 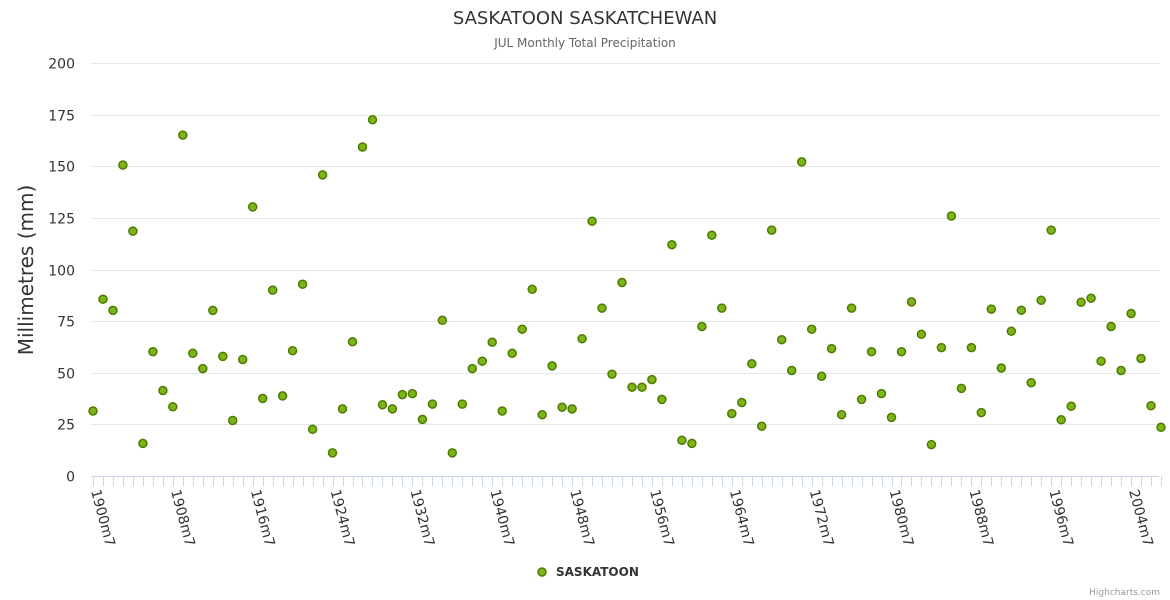 What do you see at coordinates (542, 572) in the screenshot?
I see `legend-marker` at bounding box center [542, 572].